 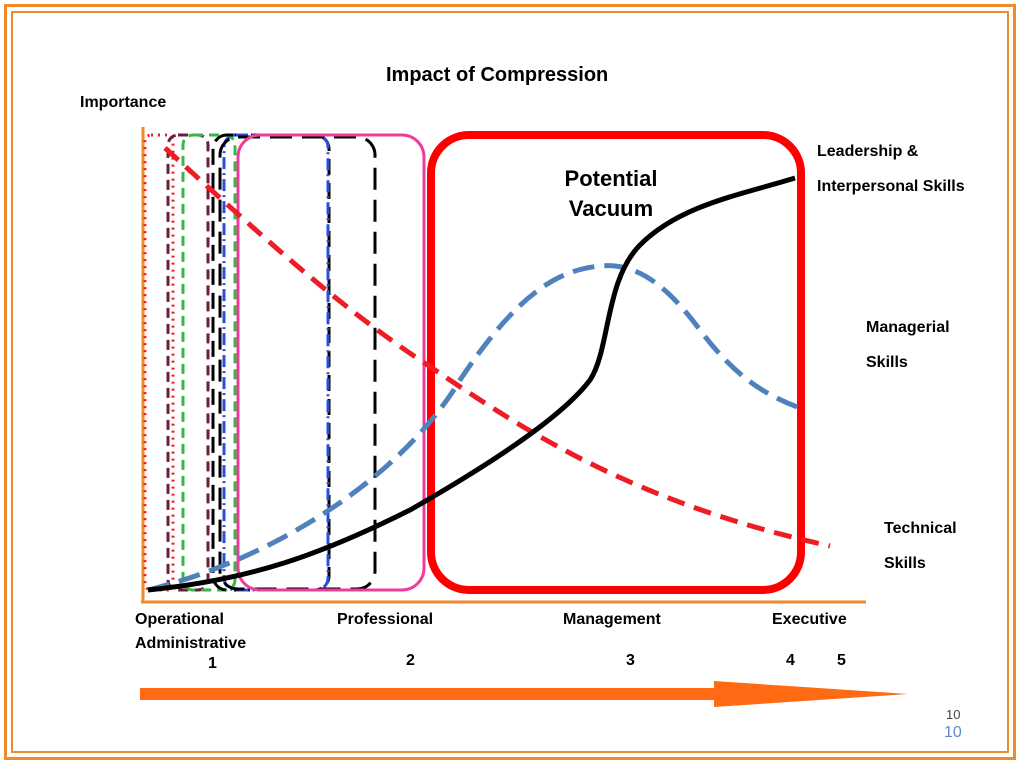 I want to click on potential-vacuum-line2: Vacuum, so click(x=611, y=208).